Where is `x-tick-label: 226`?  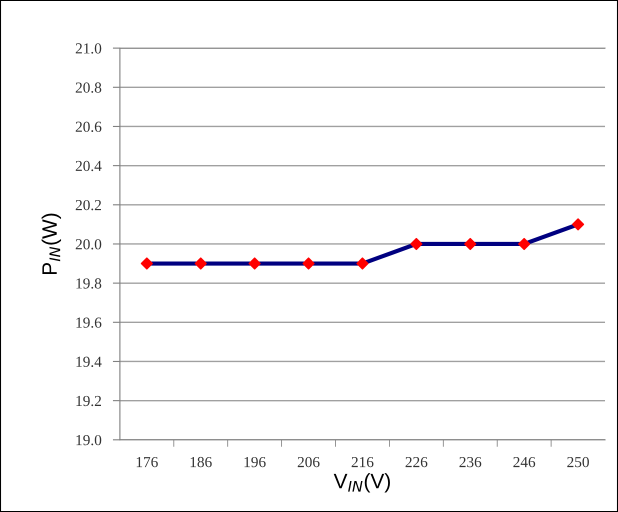 x-tick-label: 226 is located at coordinates (417, 462).